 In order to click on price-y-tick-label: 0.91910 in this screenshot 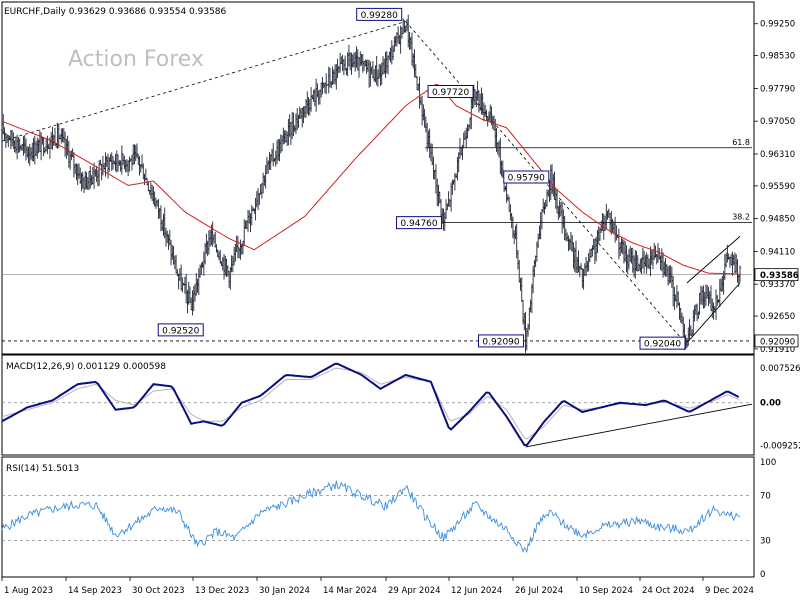, I will do `click(777, 350)`.